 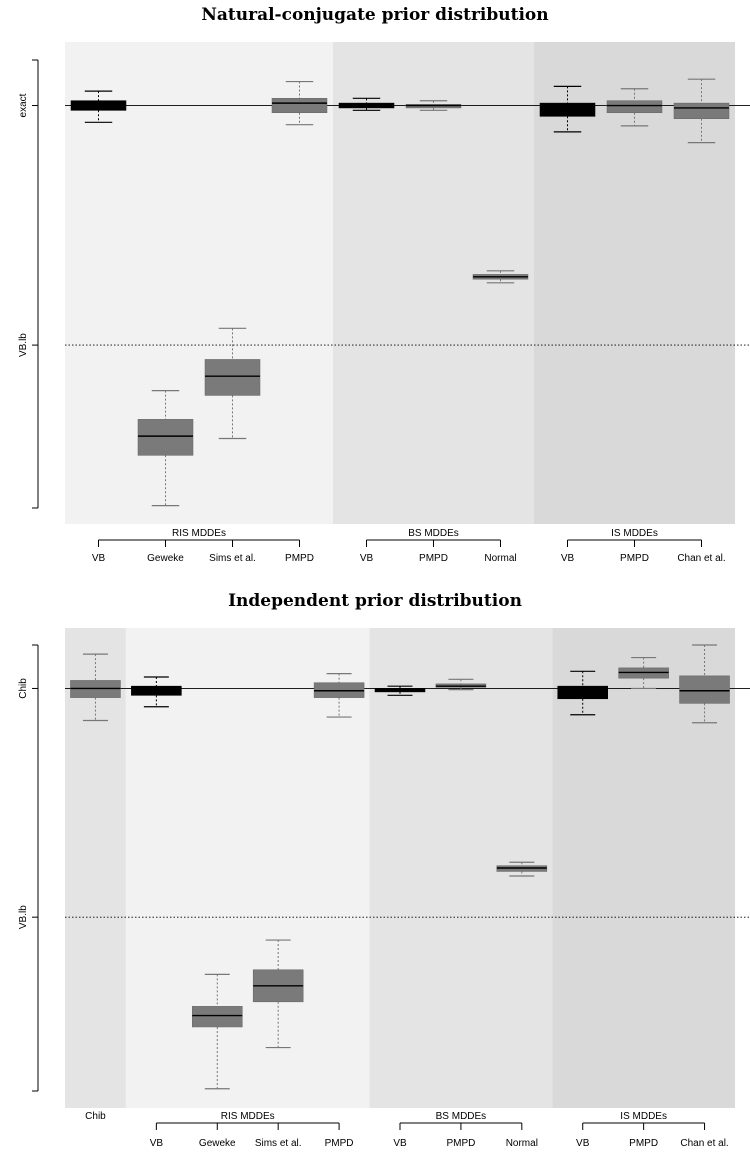 What do you see at coordinates (23, 105) in the screenshot?
I see `y-tick-label: exact` at bounding box center [23, 105].